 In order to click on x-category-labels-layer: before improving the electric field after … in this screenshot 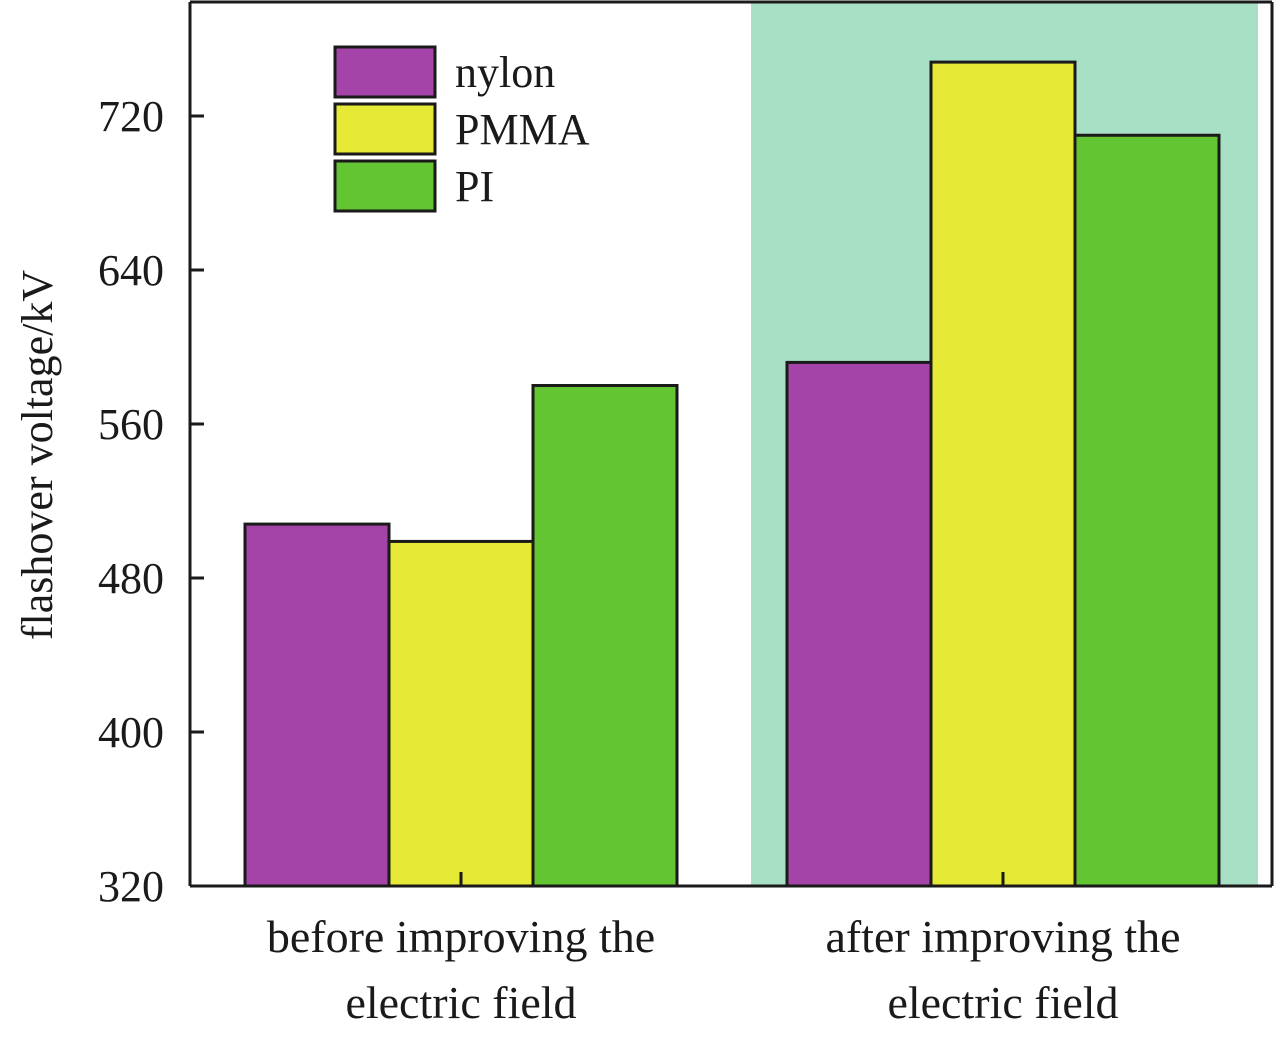, I will do `click(724, 950)`.